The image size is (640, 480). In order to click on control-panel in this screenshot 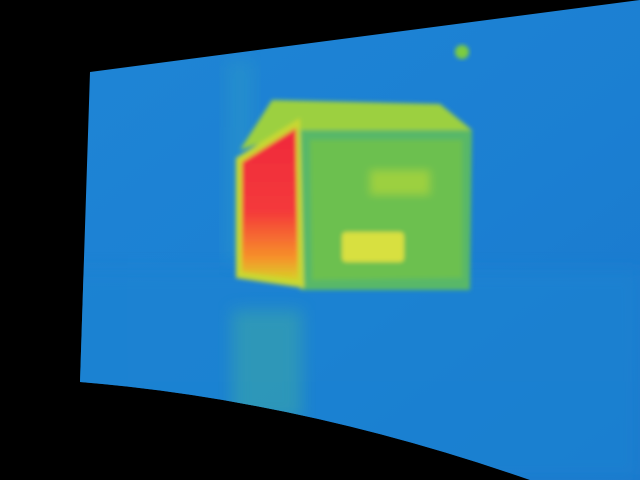, I will do `click(373, 247)`.